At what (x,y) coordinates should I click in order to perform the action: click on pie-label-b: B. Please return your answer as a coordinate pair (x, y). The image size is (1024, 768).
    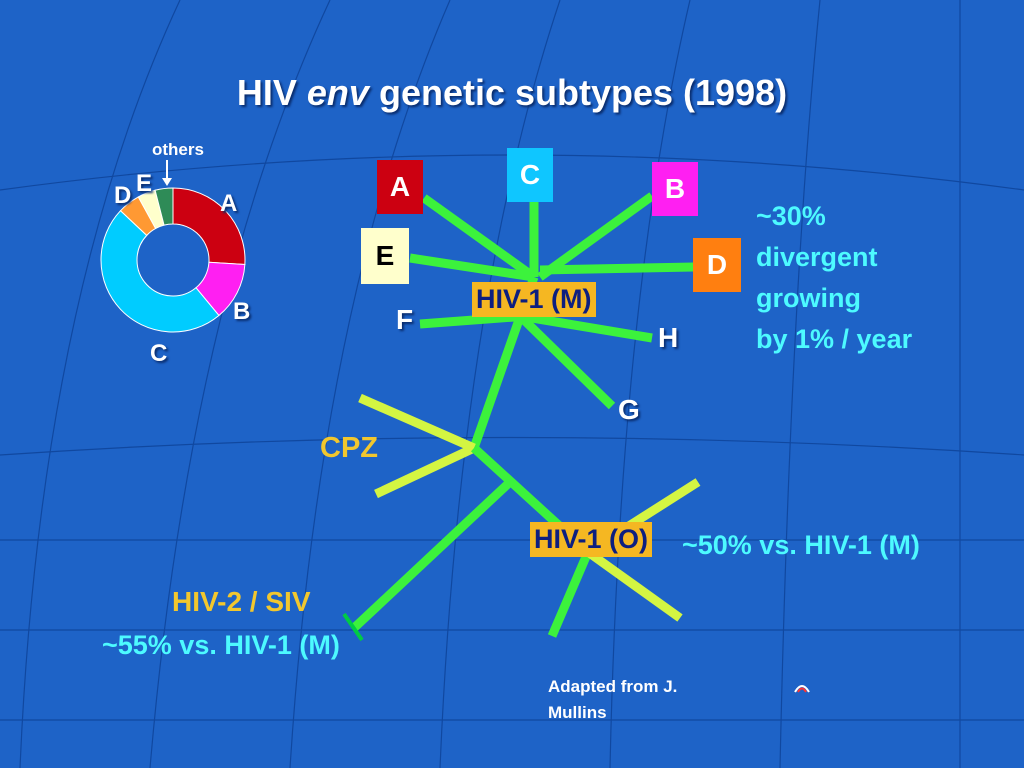
    Looking at the image, I should click on (242, 311).